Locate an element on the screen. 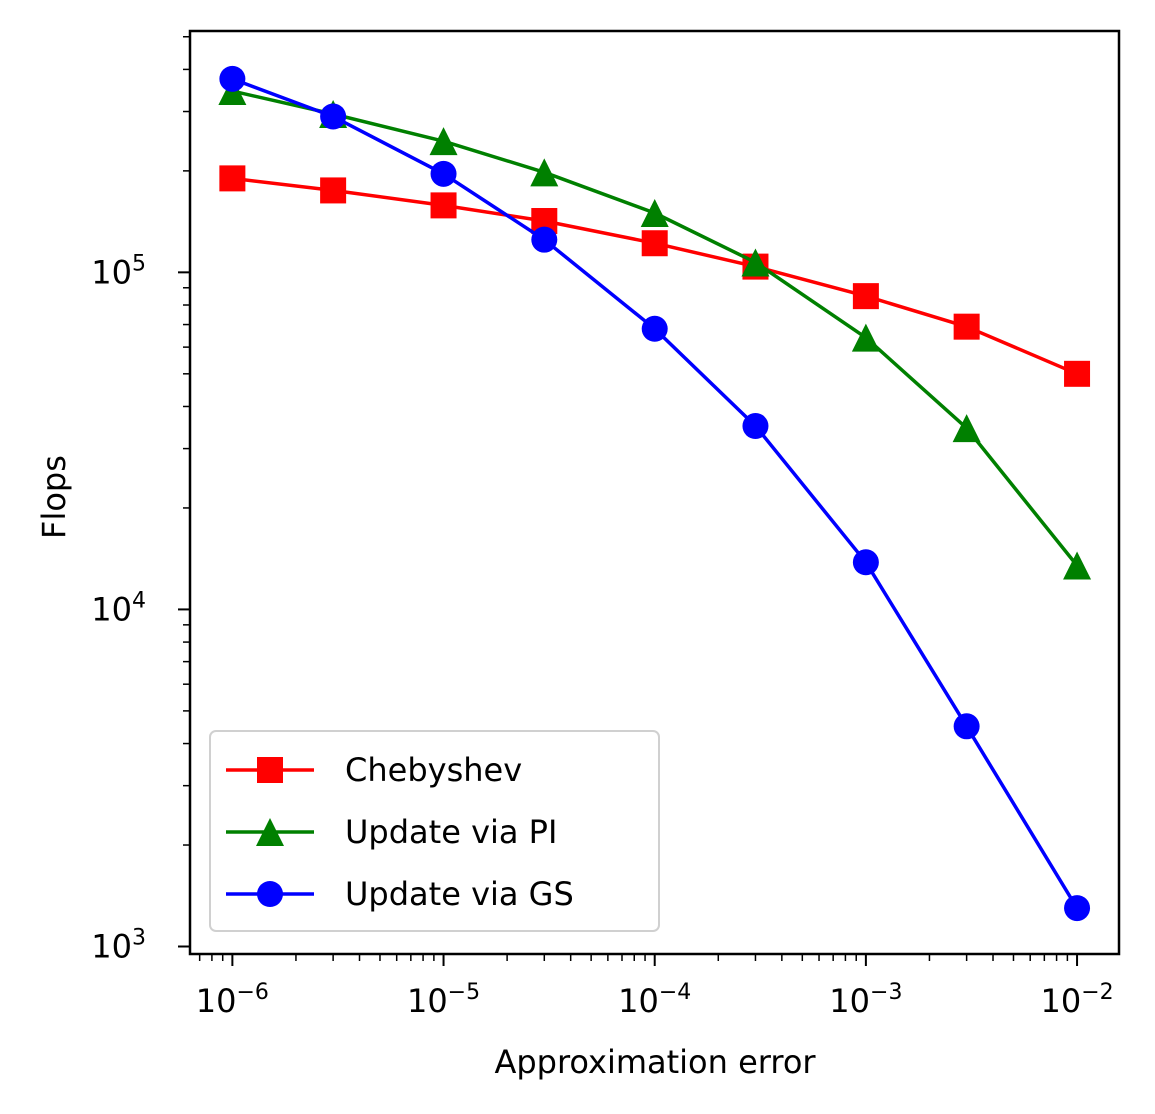  x-tick-label: 10⁻⁶ is located at coordinates (232, 1000).